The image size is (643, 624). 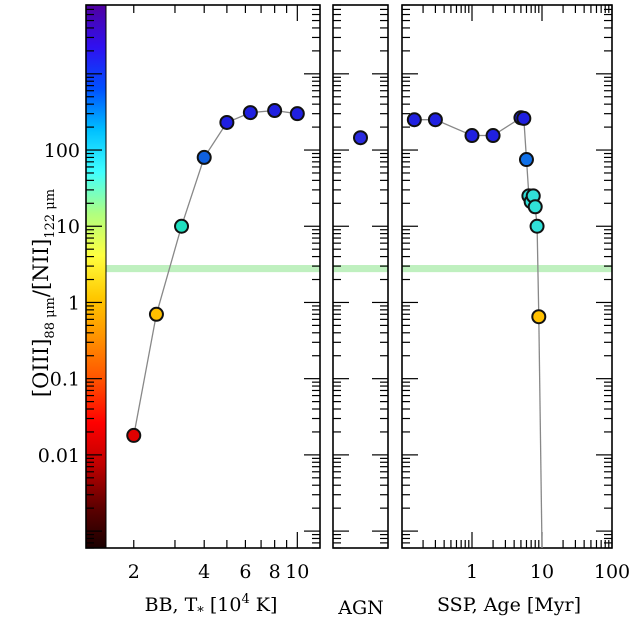 I want to click on colorbar-gradient, so click(x=96, y=276).